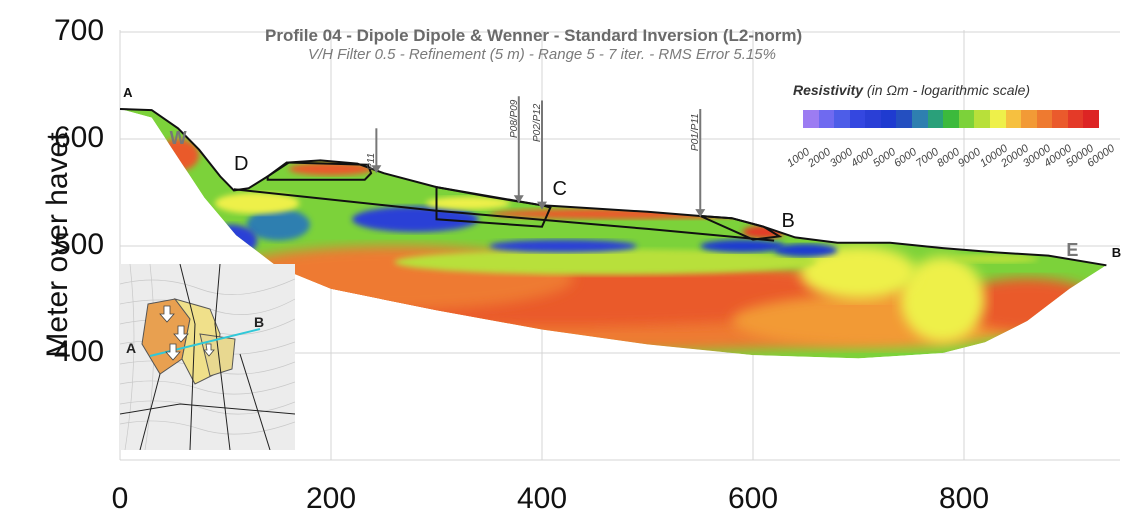  I want to click on inset-label-a: A, so click(131, 348).